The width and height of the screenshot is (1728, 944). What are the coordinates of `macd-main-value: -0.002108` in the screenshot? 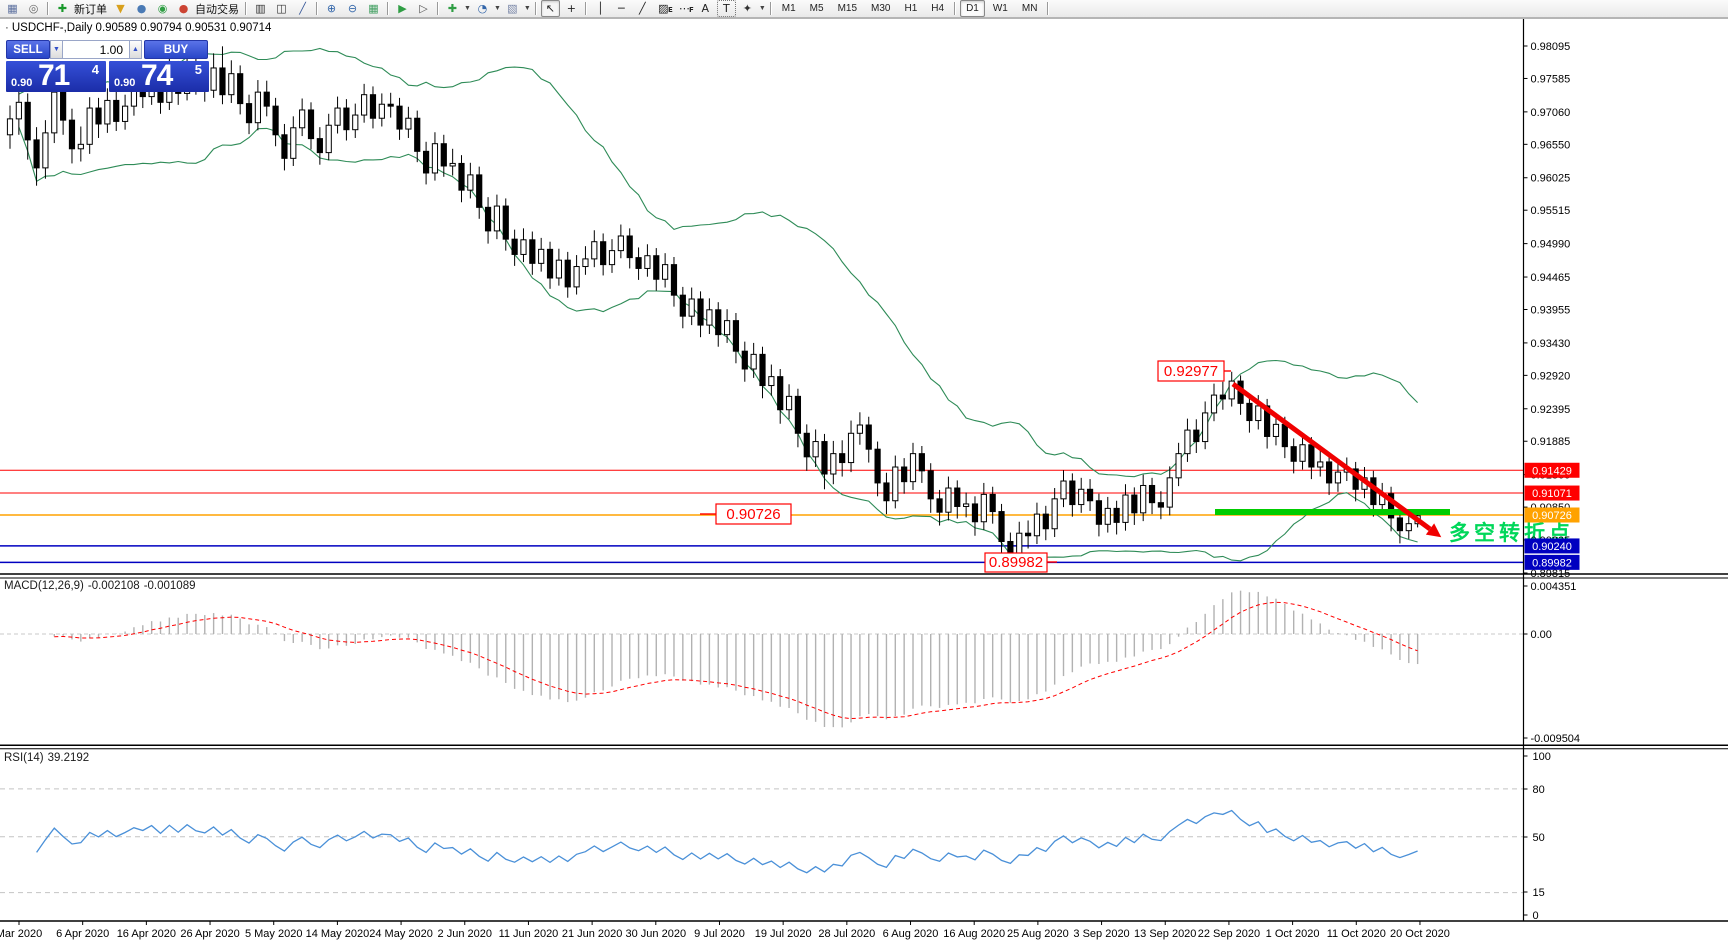 It's located at (113, 586).